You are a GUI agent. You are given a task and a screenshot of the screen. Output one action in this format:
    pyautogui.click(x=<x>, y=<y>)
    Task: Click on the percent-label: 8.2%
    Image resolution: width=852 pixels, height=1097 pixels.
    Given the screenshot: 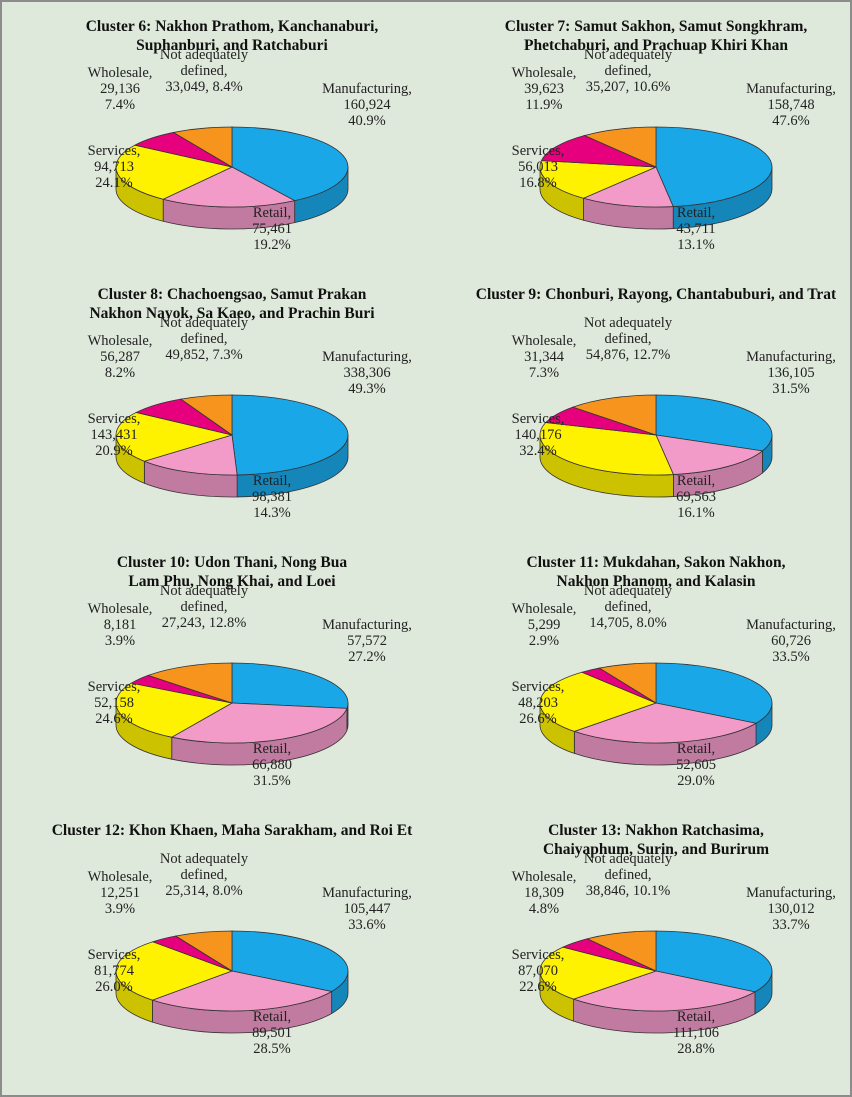 What is the action you would take?
    pyautogui.click(x=120, y=373)
    